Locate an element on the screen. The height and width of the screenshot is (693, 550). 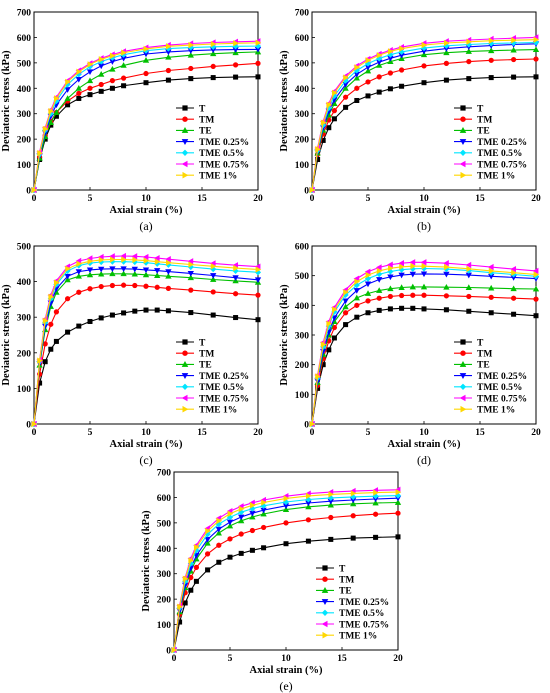
legend-label-tme-0-75: TME 0.75% is located at coordinates (224, 399).